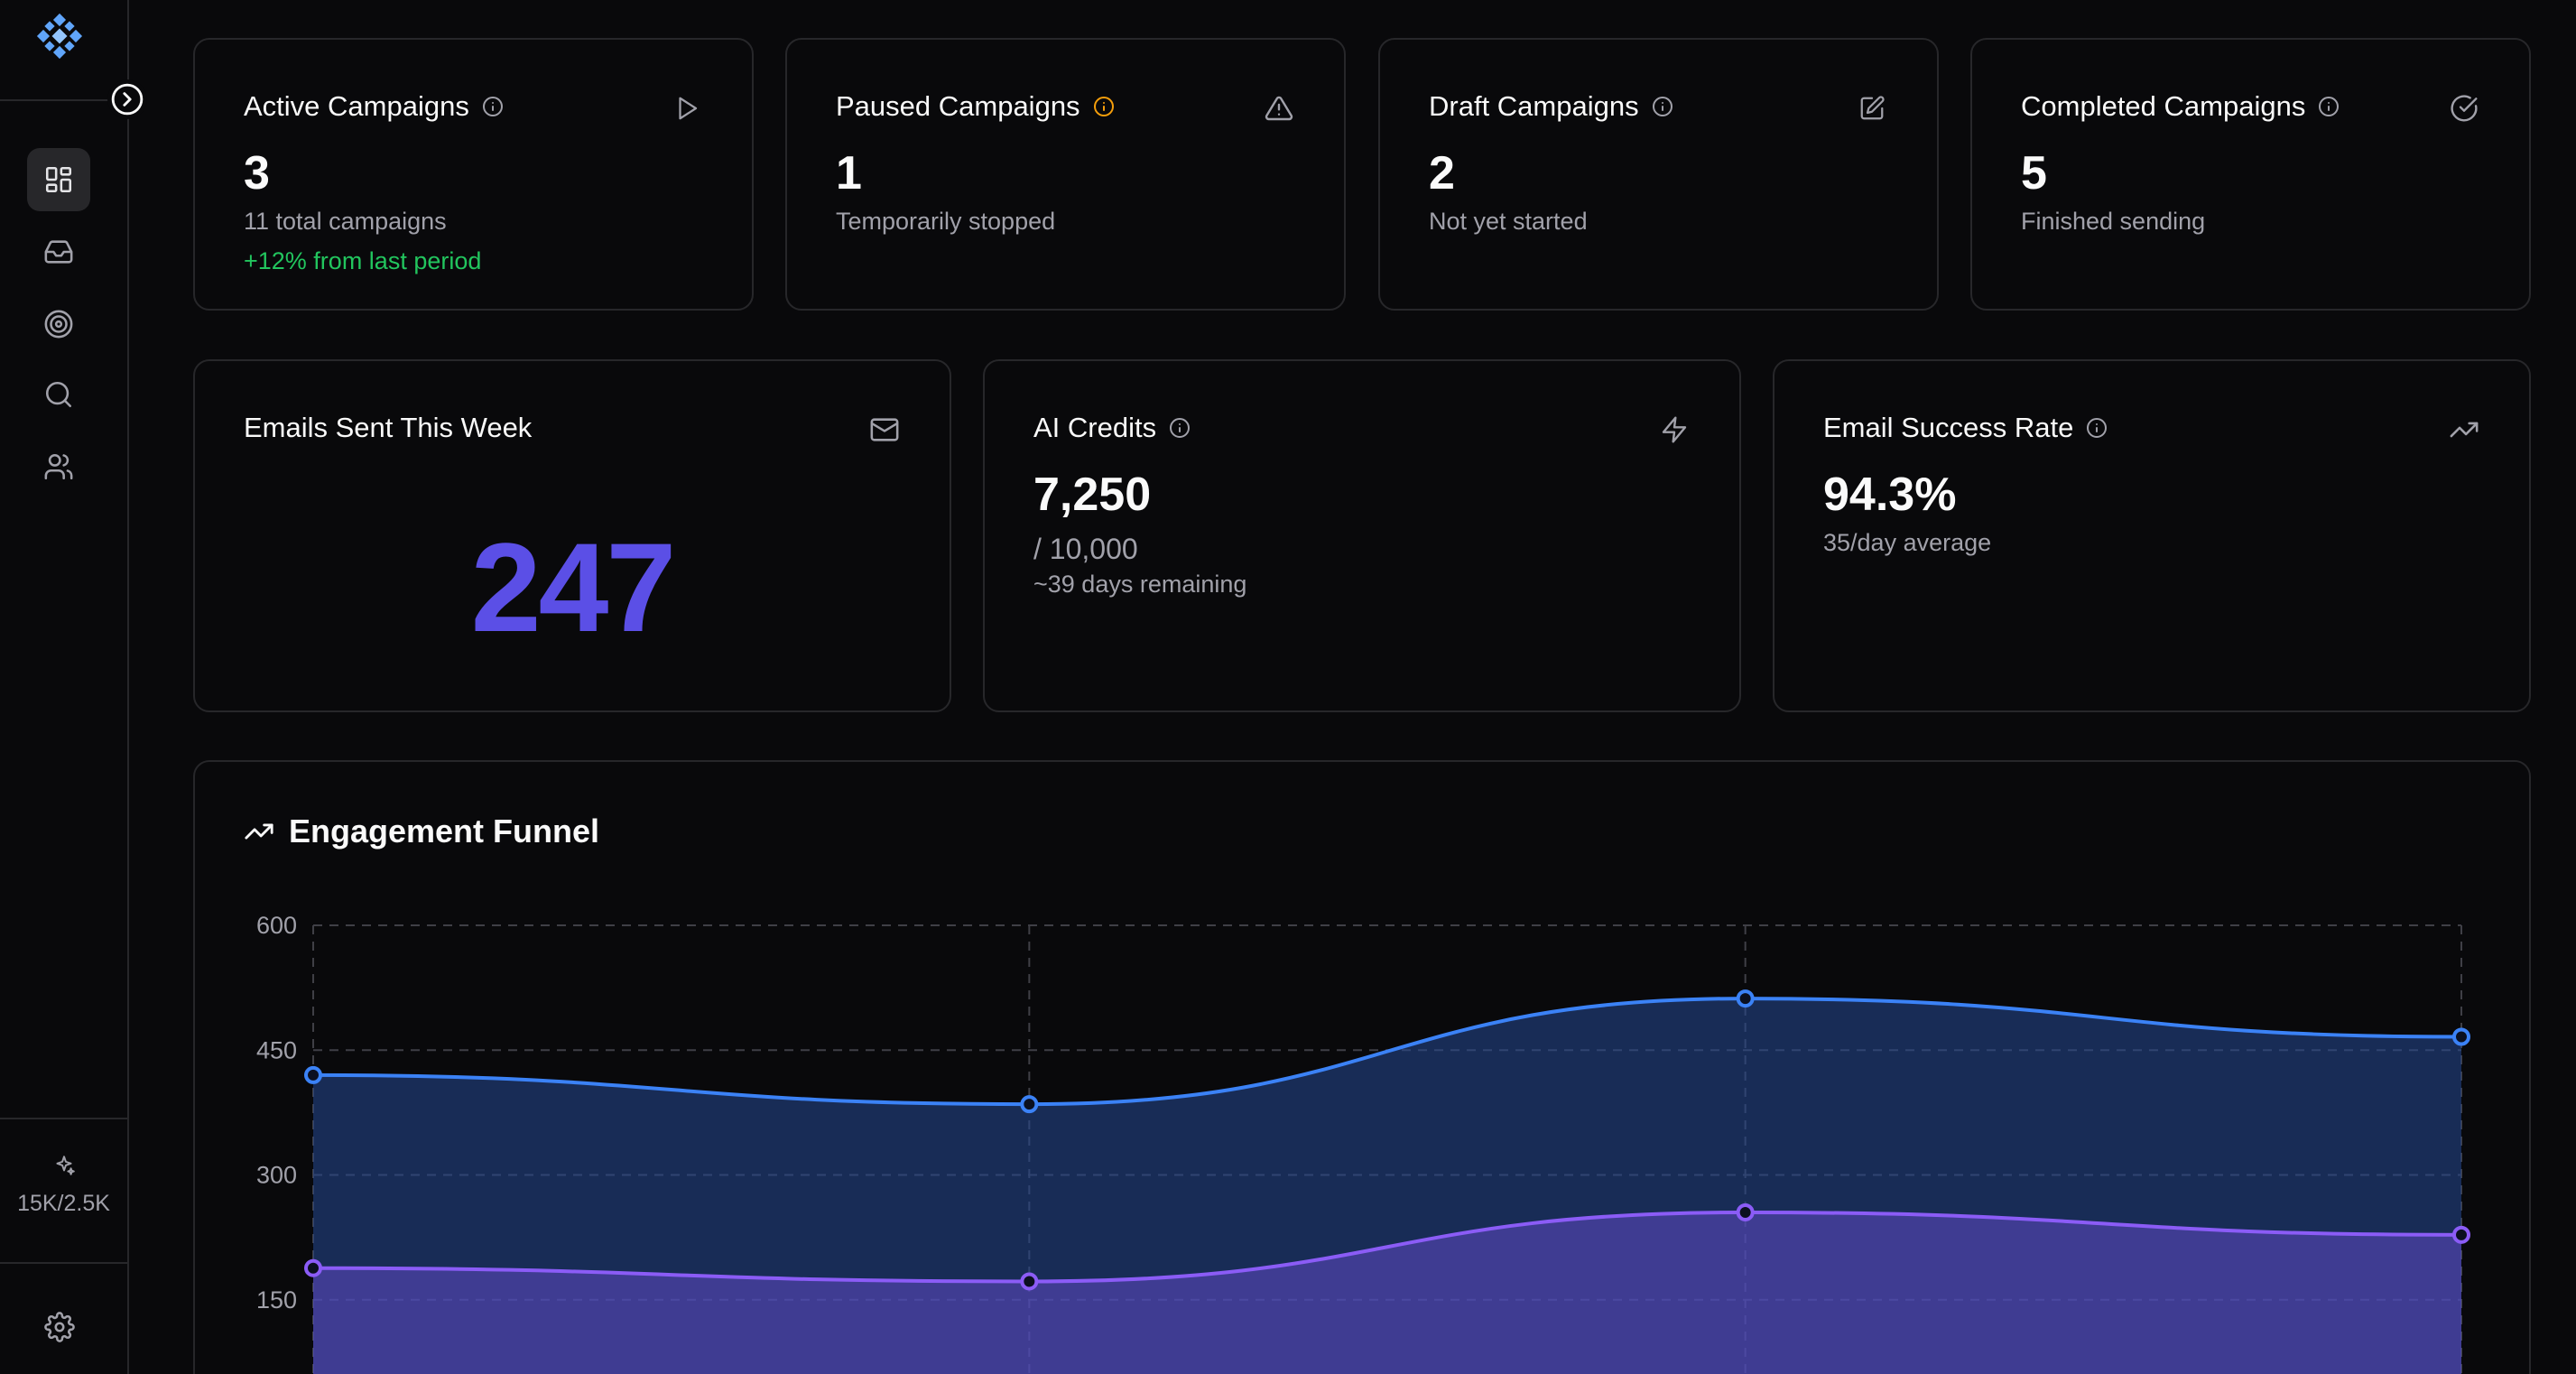 The image size is (2576, 1374). I want to click on target-icon, so click(59, 324).